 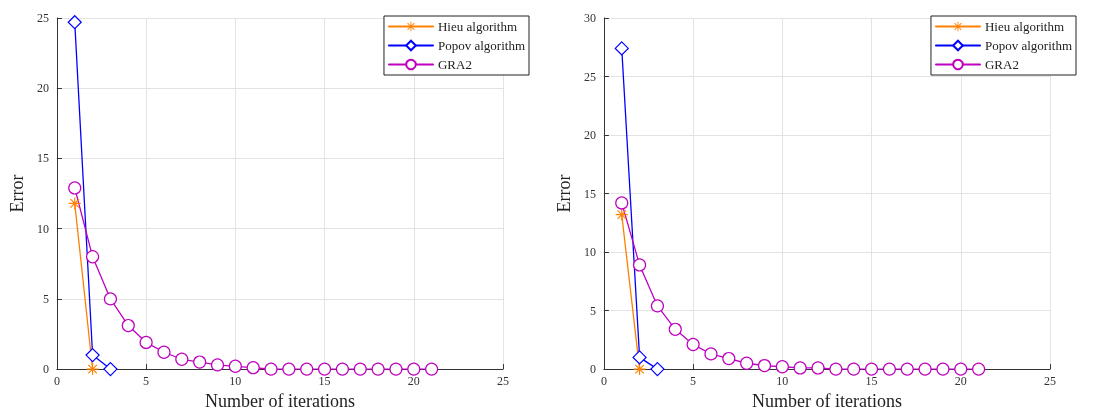 I want to click on y-tick-label: 30, so click(x=589, y=18).